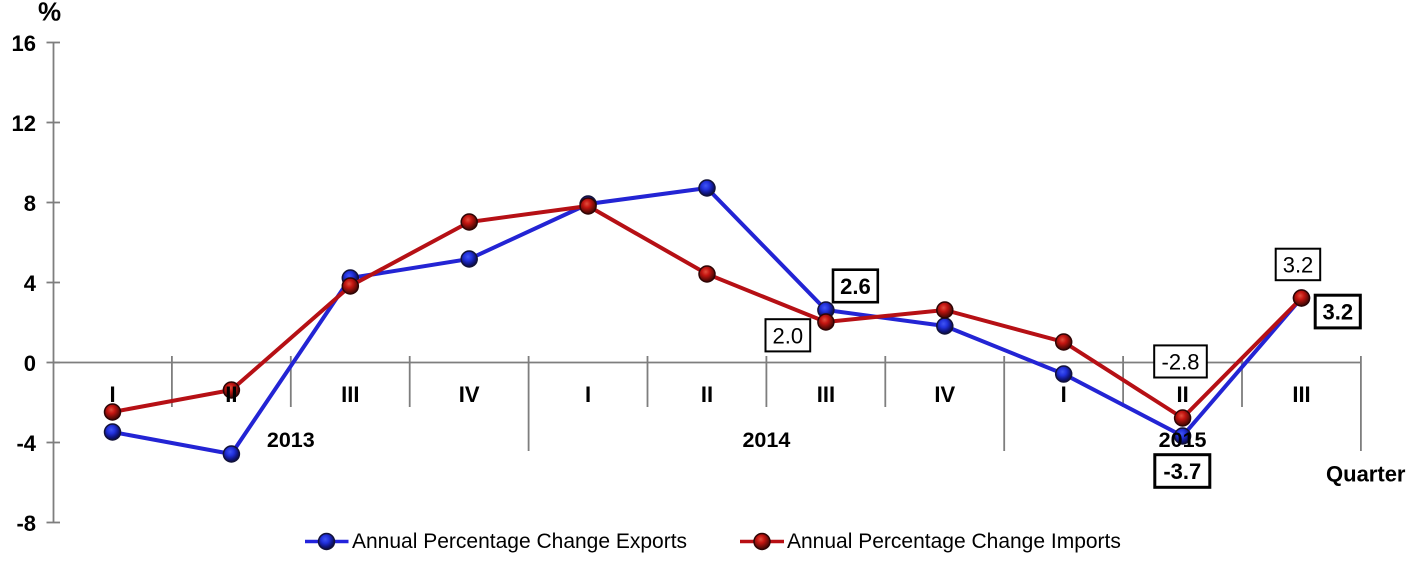 The width and height of the screenshot is (1411, 573). Describe the element at coordinates (1183, 440) in the screenshot. I see `svg-text: 2015` at that location.